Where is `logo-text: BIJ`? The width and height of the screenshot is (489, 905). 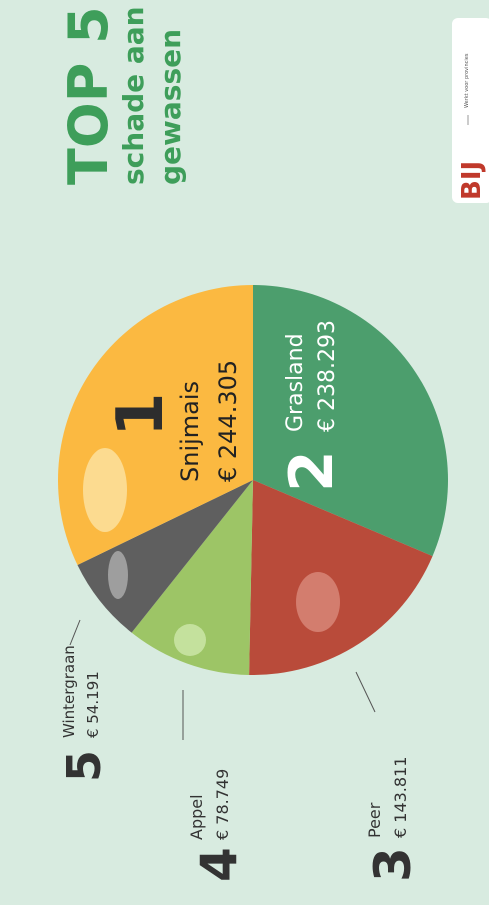 logo-text: BIJ is located at coordinates (472, 180).